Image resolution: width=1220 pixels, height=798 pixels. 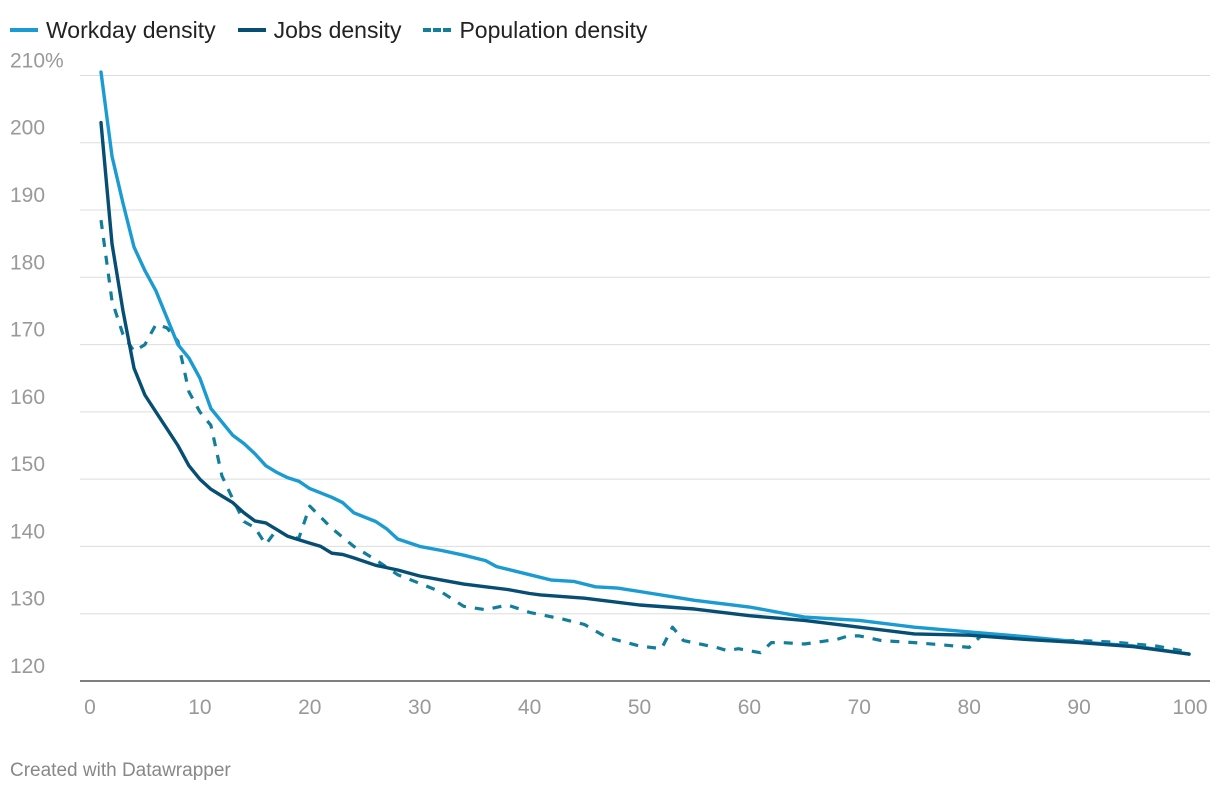 I want to click on legend-swatch-jobs, so click(x=251, y=30).